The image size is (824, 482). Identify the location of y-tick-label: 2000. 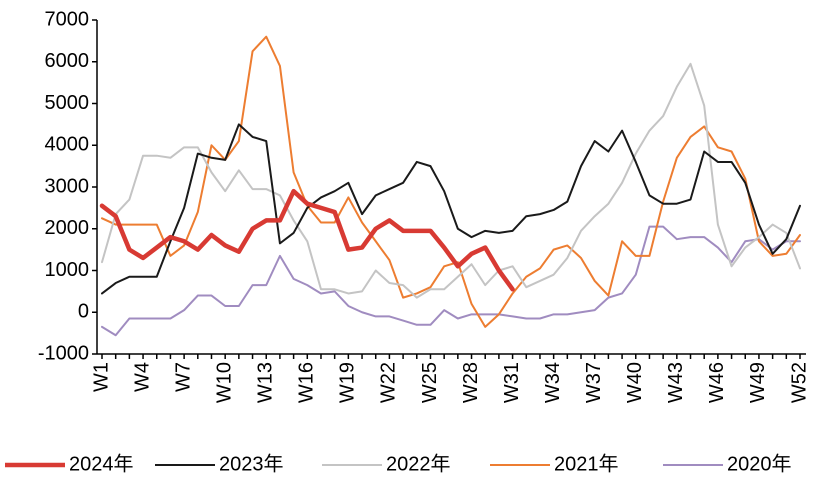
(67, 228).